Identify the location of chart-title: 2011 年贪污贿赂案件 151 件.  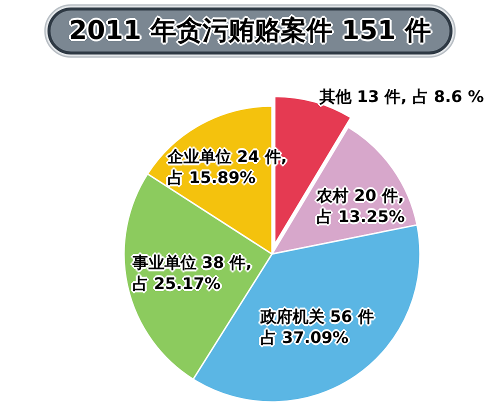
(250, 31).